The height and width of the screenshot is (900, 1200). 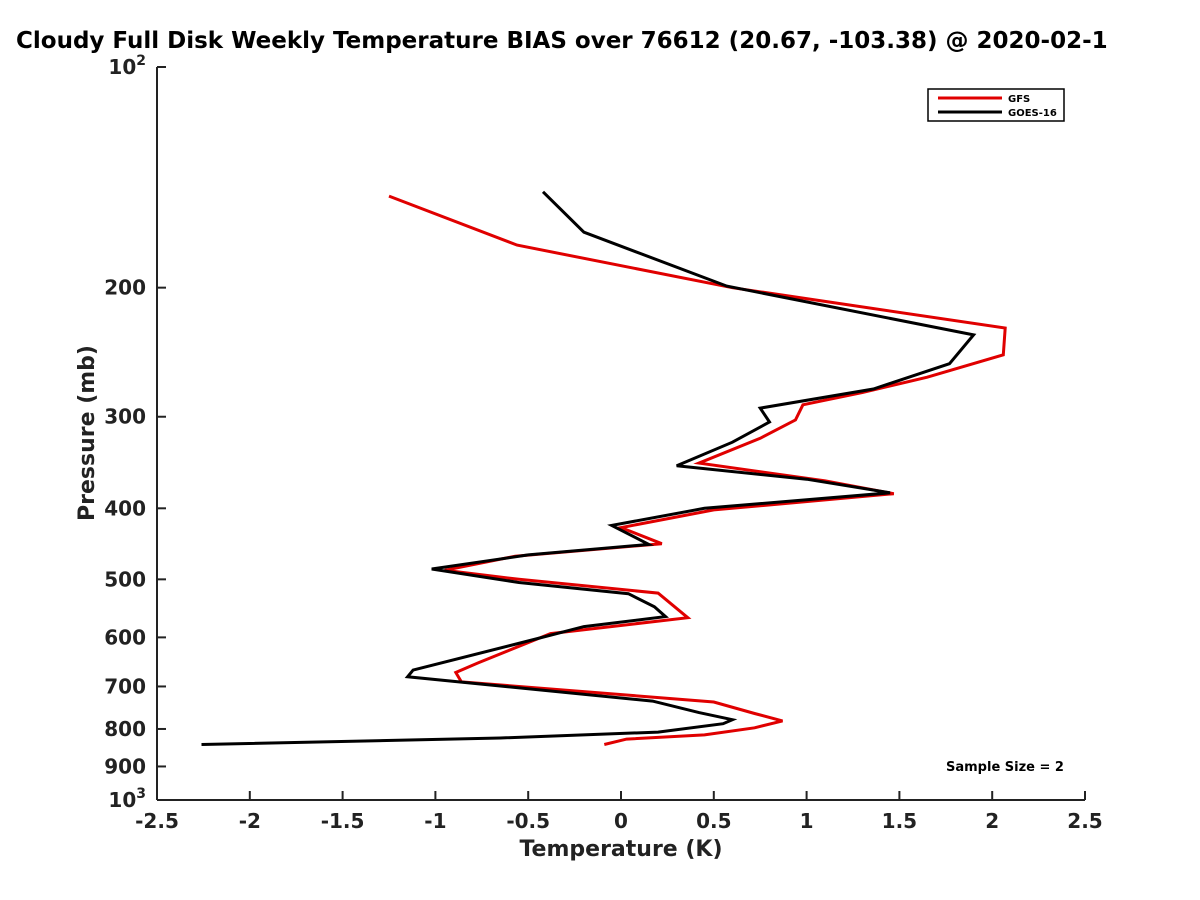 I want to click on x-tick-label: -0.5, so click(x=528, y=821).